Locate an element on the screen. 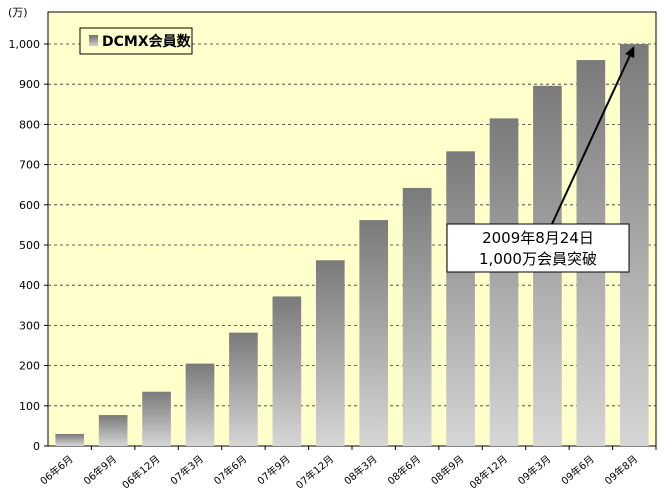  x-tick-label: 09年3月 is located at coordinates (534, 469).